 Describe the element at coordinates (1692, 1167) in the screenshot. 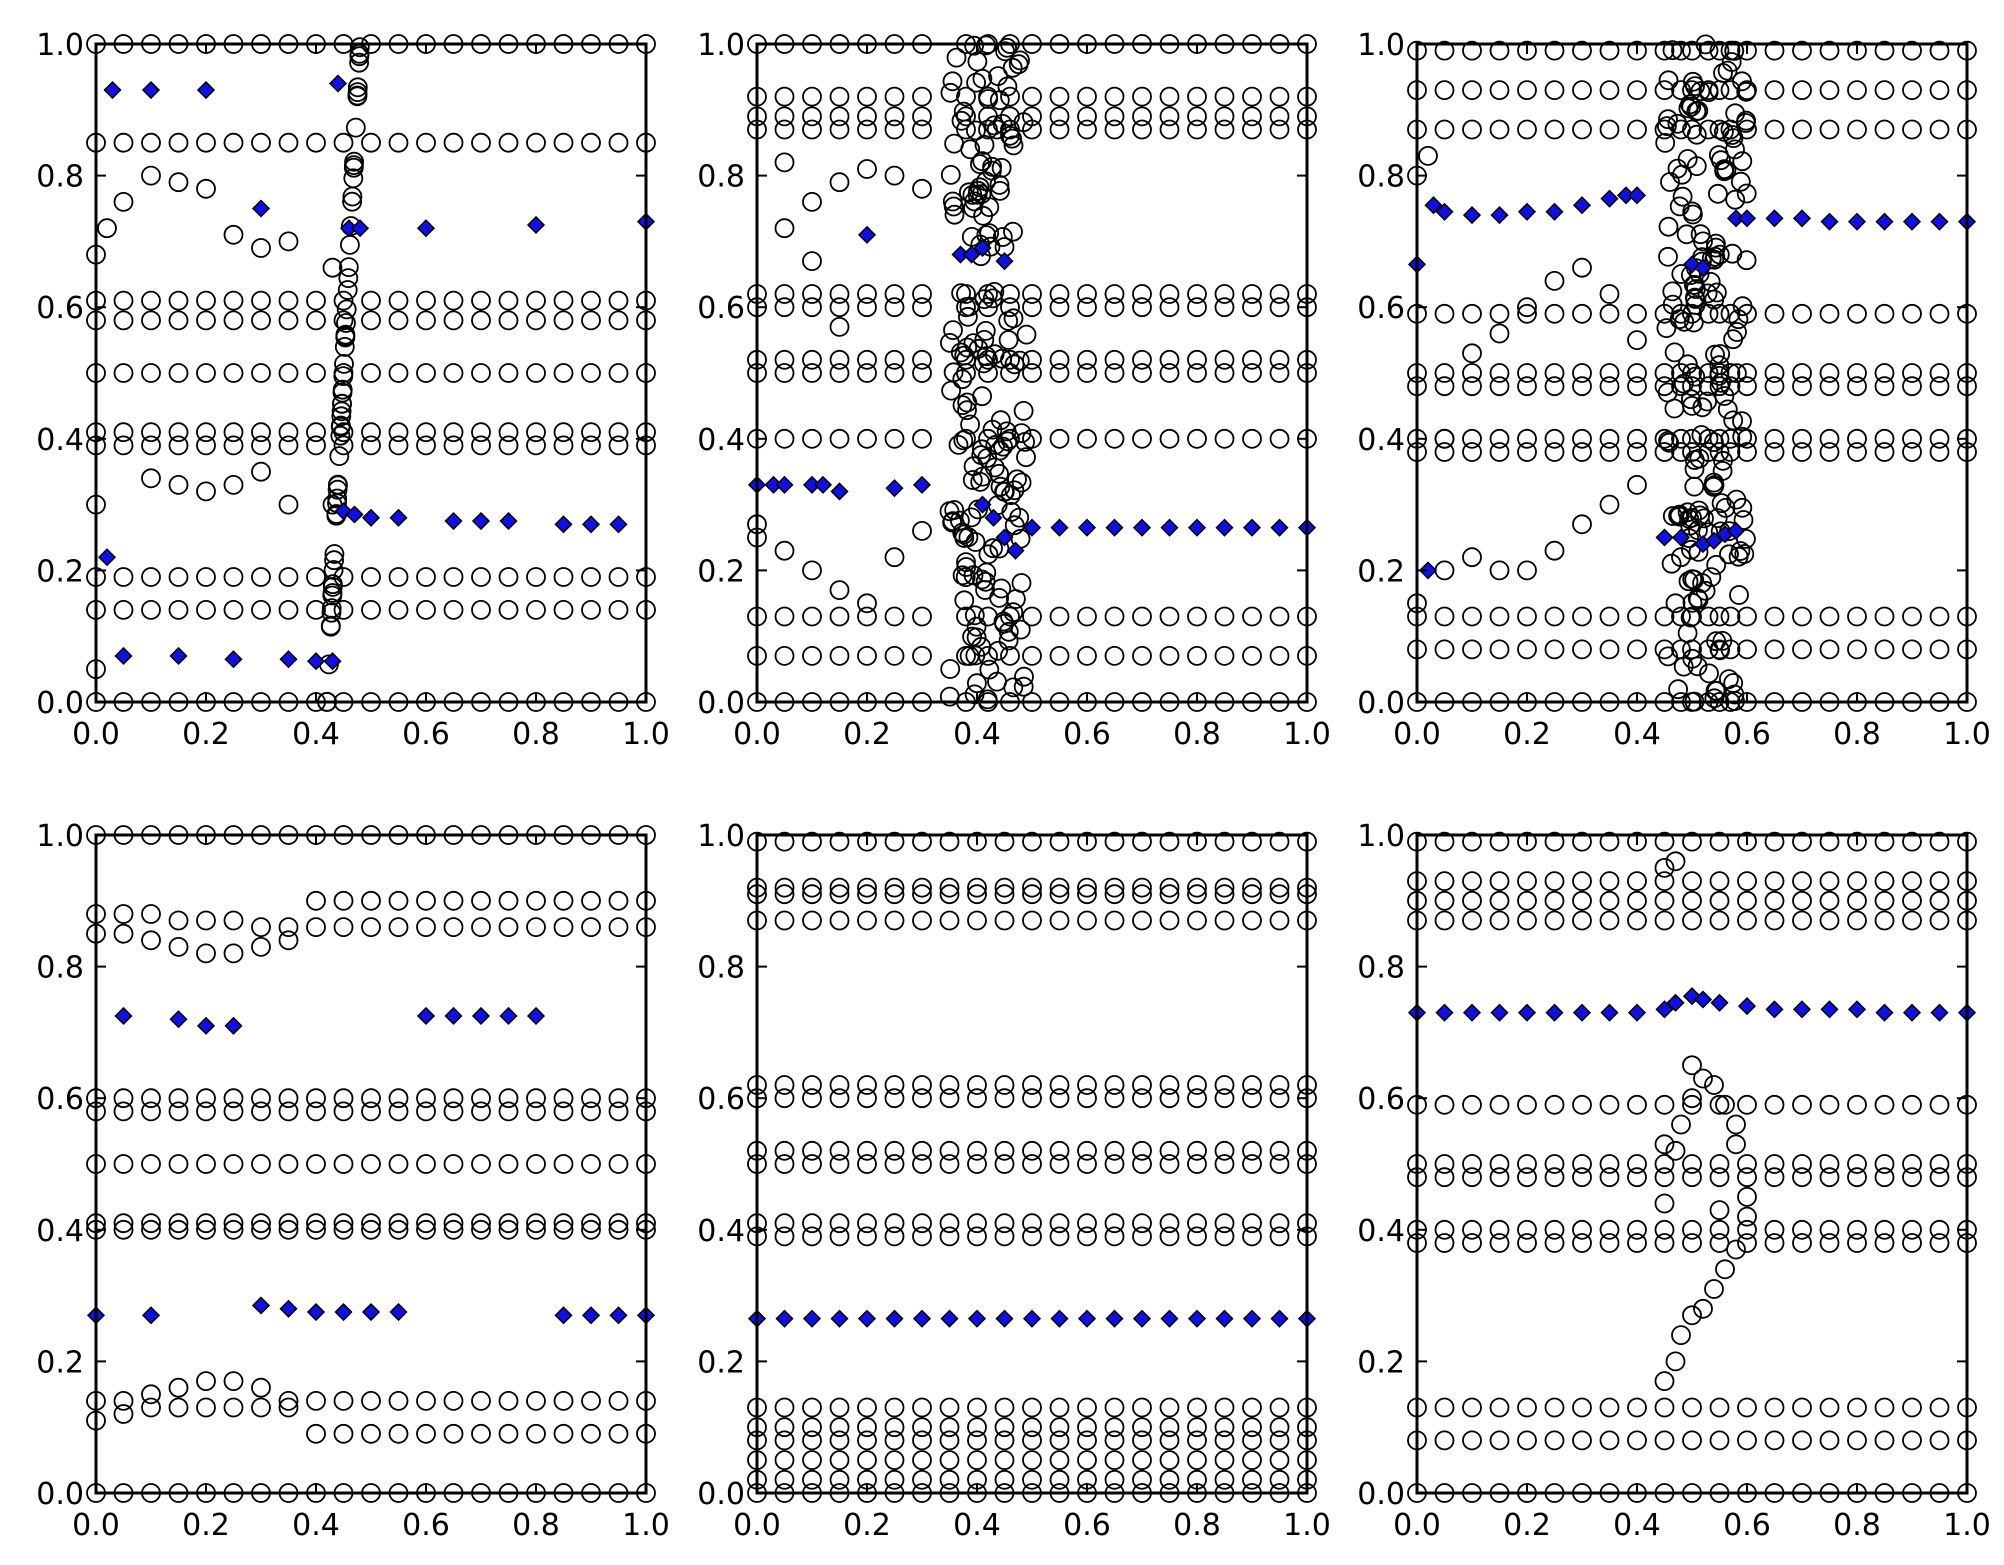

I see `scatter-points` at that location.